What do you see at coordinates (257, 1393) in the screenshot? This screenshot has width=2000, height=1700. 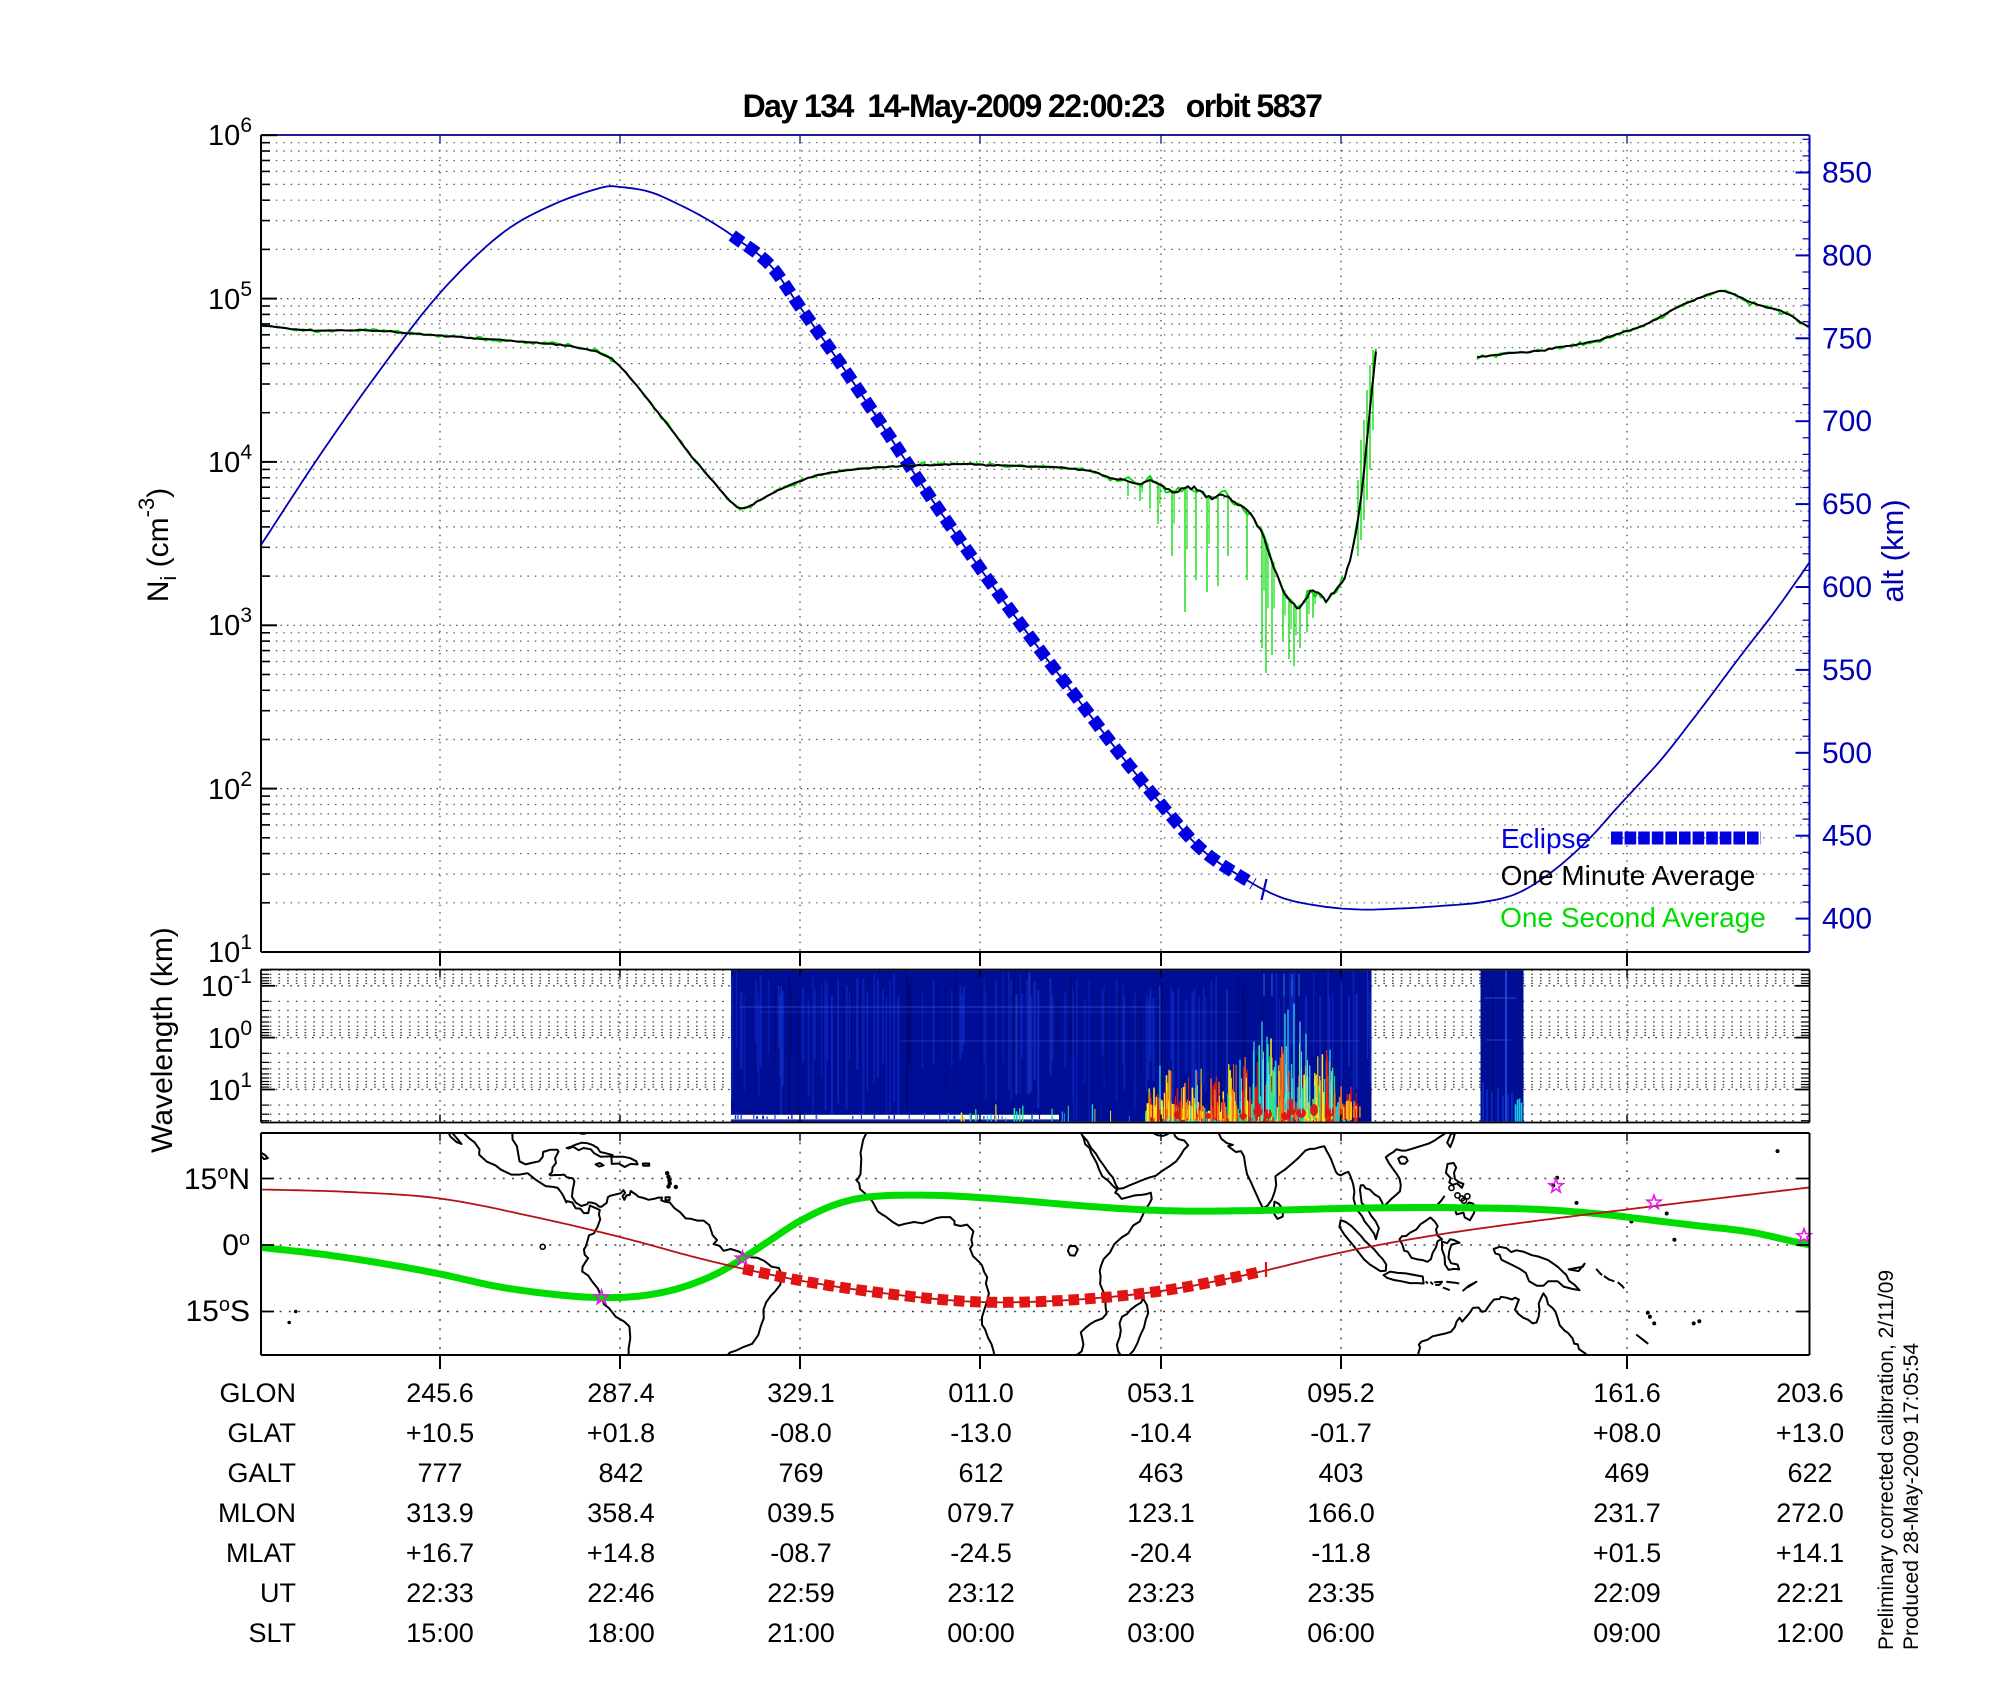 I see `svg-text: GLON` at bounding box center [257, 1393].